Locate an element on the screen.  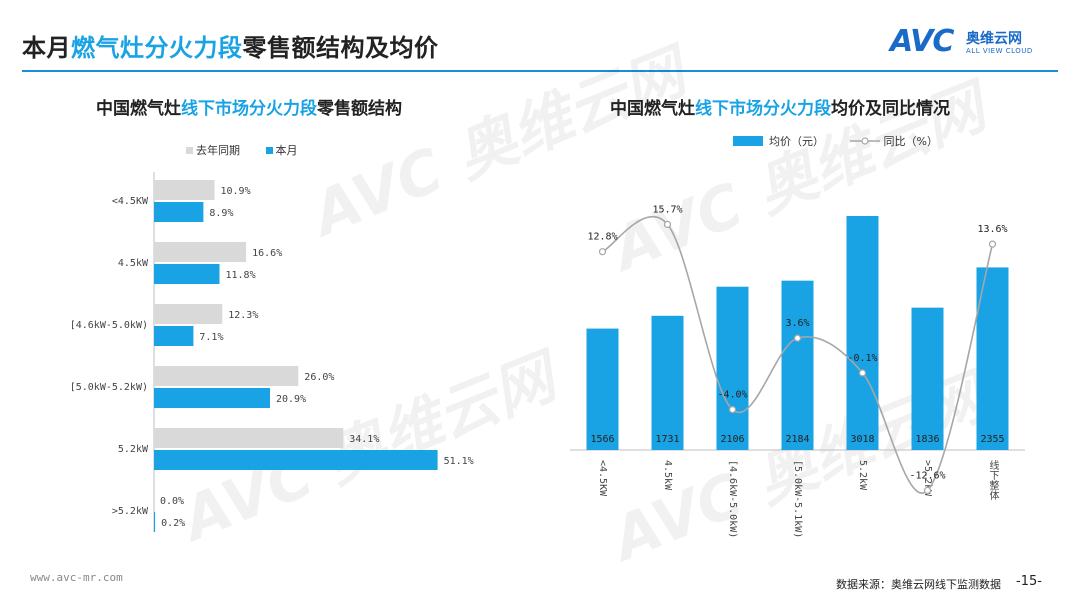
legend-swatch-prior is located at coordinates (189, 150).